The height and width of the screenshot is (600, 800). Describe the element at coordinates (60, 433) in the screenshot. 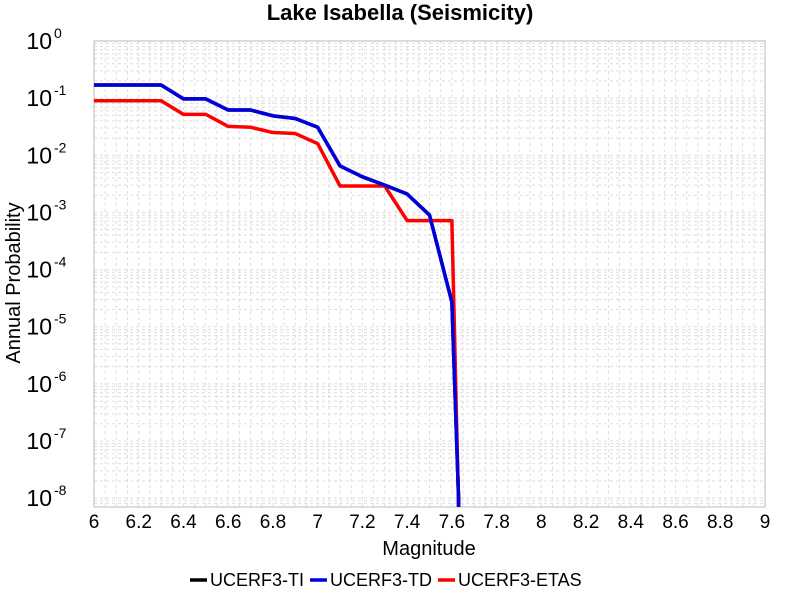

I see `y-tick-exponent: -7` at that location.